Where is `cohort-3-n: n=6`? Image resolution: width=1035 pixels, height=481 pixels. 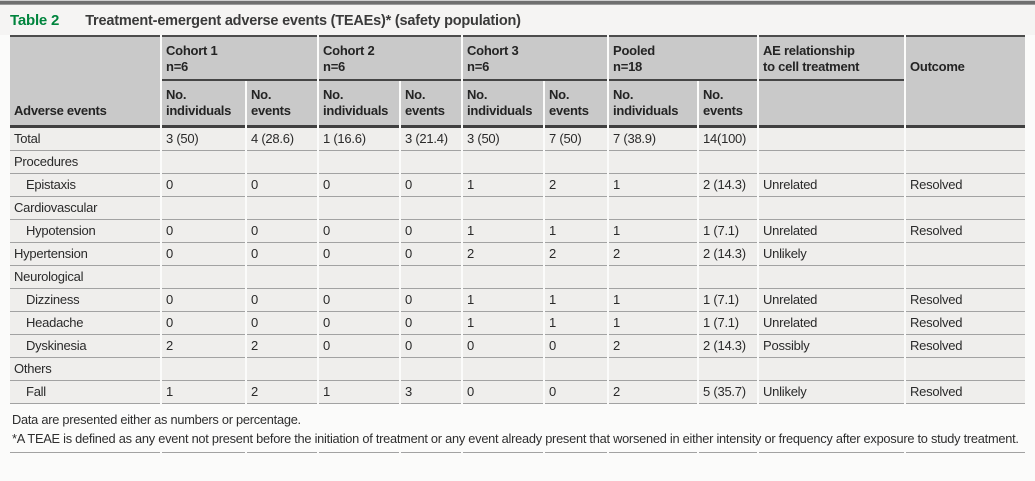 cohort-3-n: n=6 is located at coordinates (478, 66).